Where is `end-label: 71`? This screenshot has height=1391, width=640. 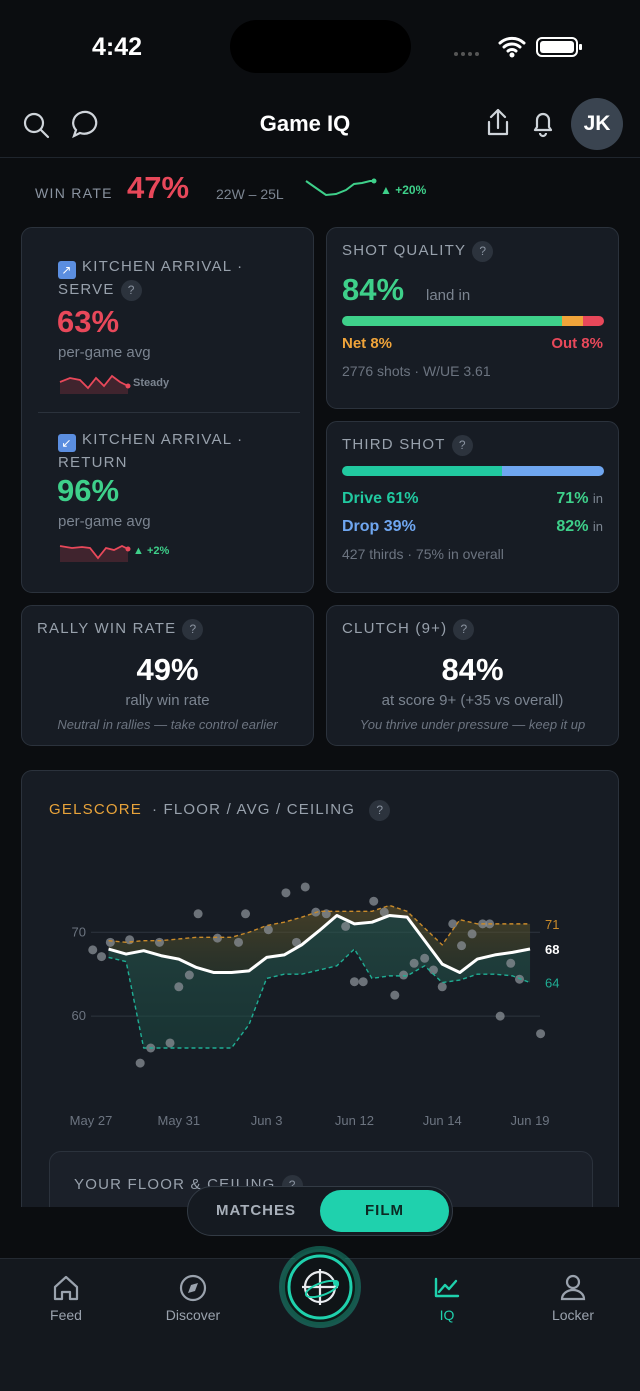
end-label: 71 is located at coordinates (552, 924).